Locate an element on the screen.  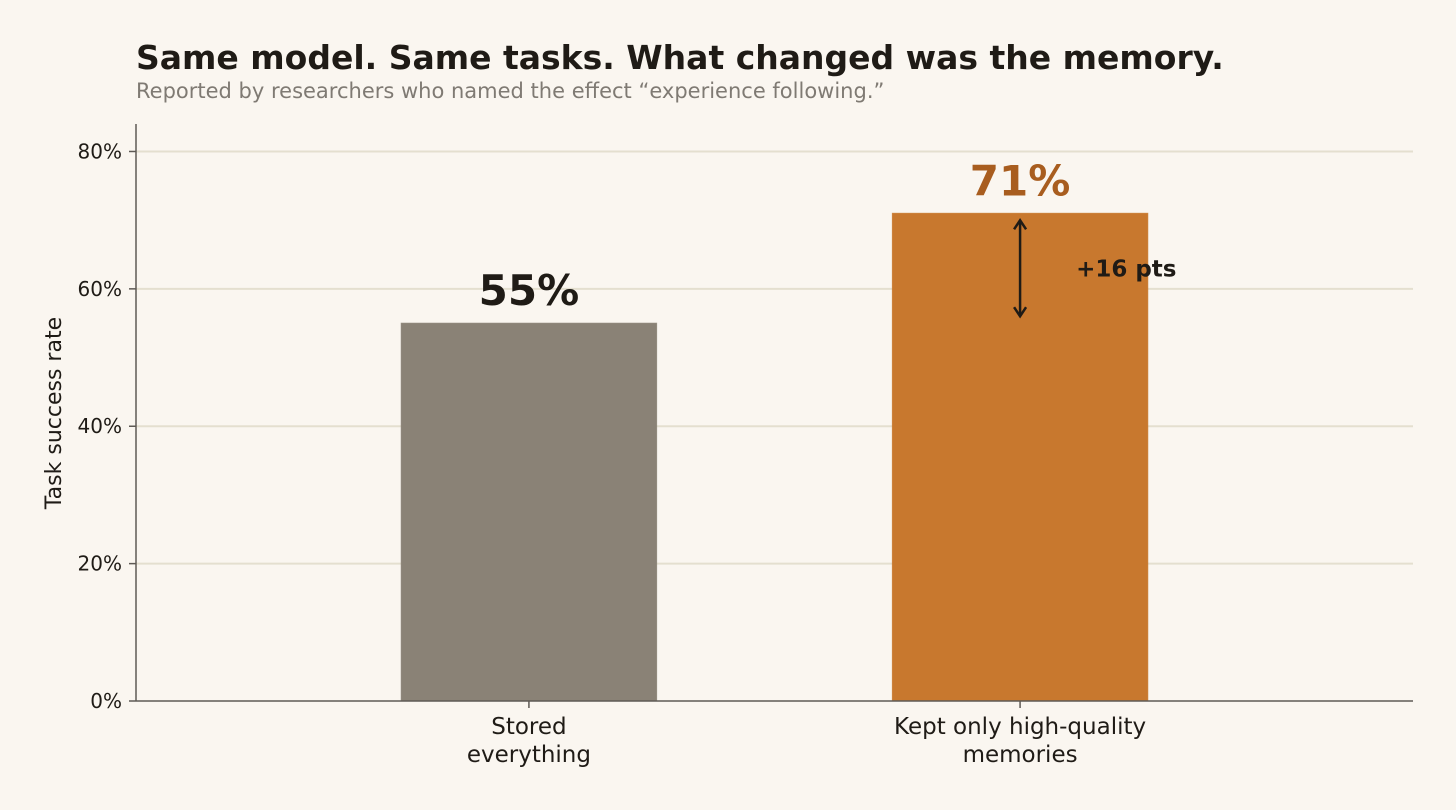
x-tick-label: Stored is located at coordinates (528, 727).